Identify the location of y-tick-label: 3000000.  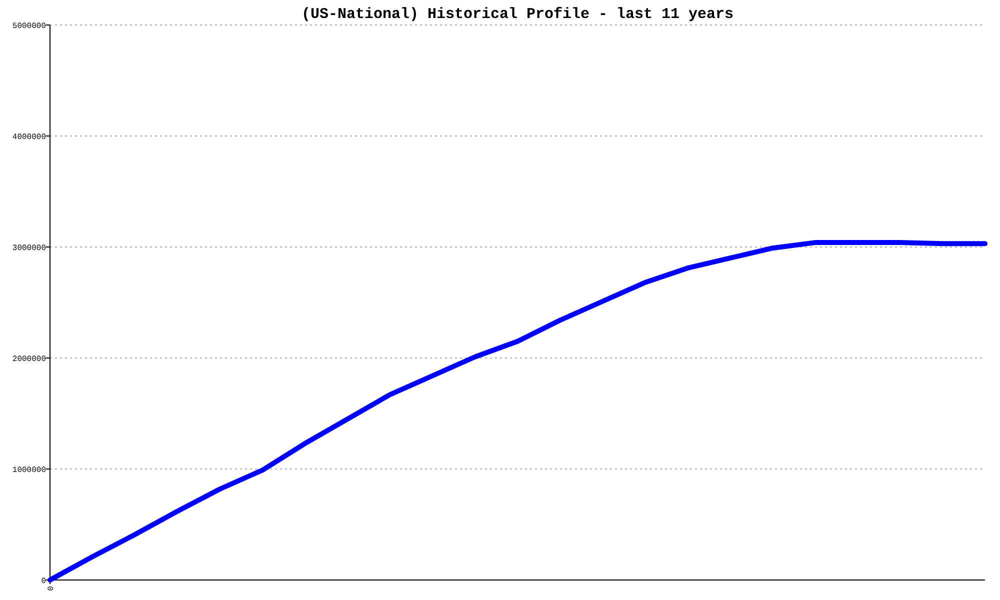
(29, 248).